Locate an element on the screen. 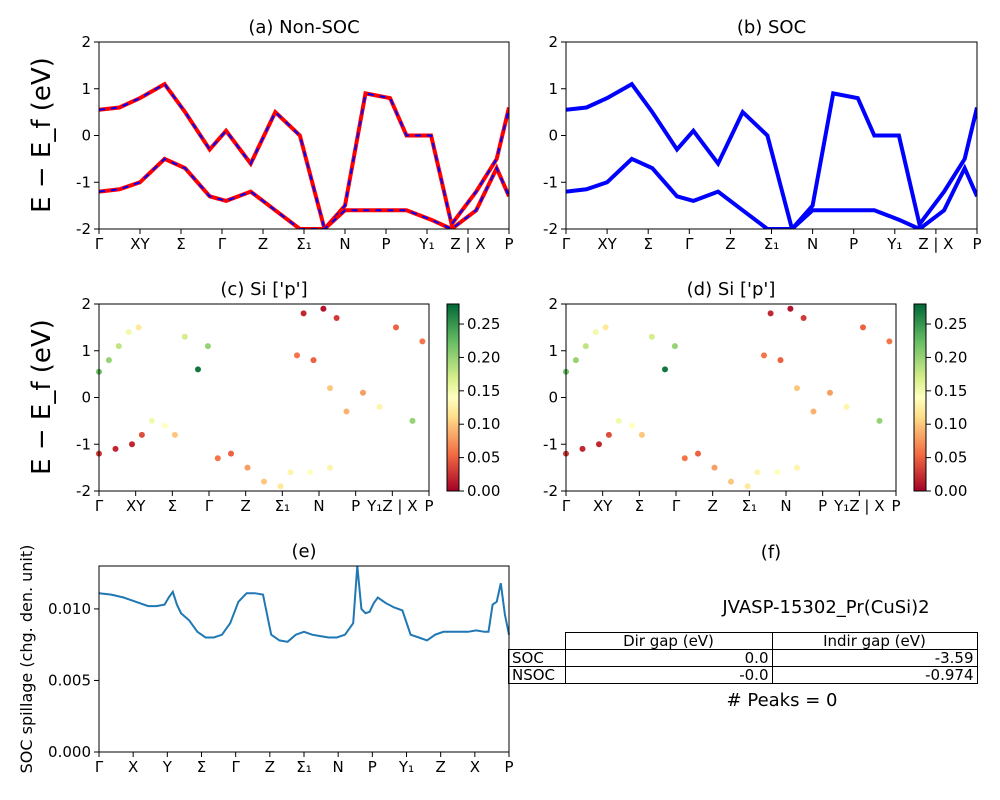 The width and height of the screenshot is (1000, 800). plot-area is located at coordinates (771, 155).